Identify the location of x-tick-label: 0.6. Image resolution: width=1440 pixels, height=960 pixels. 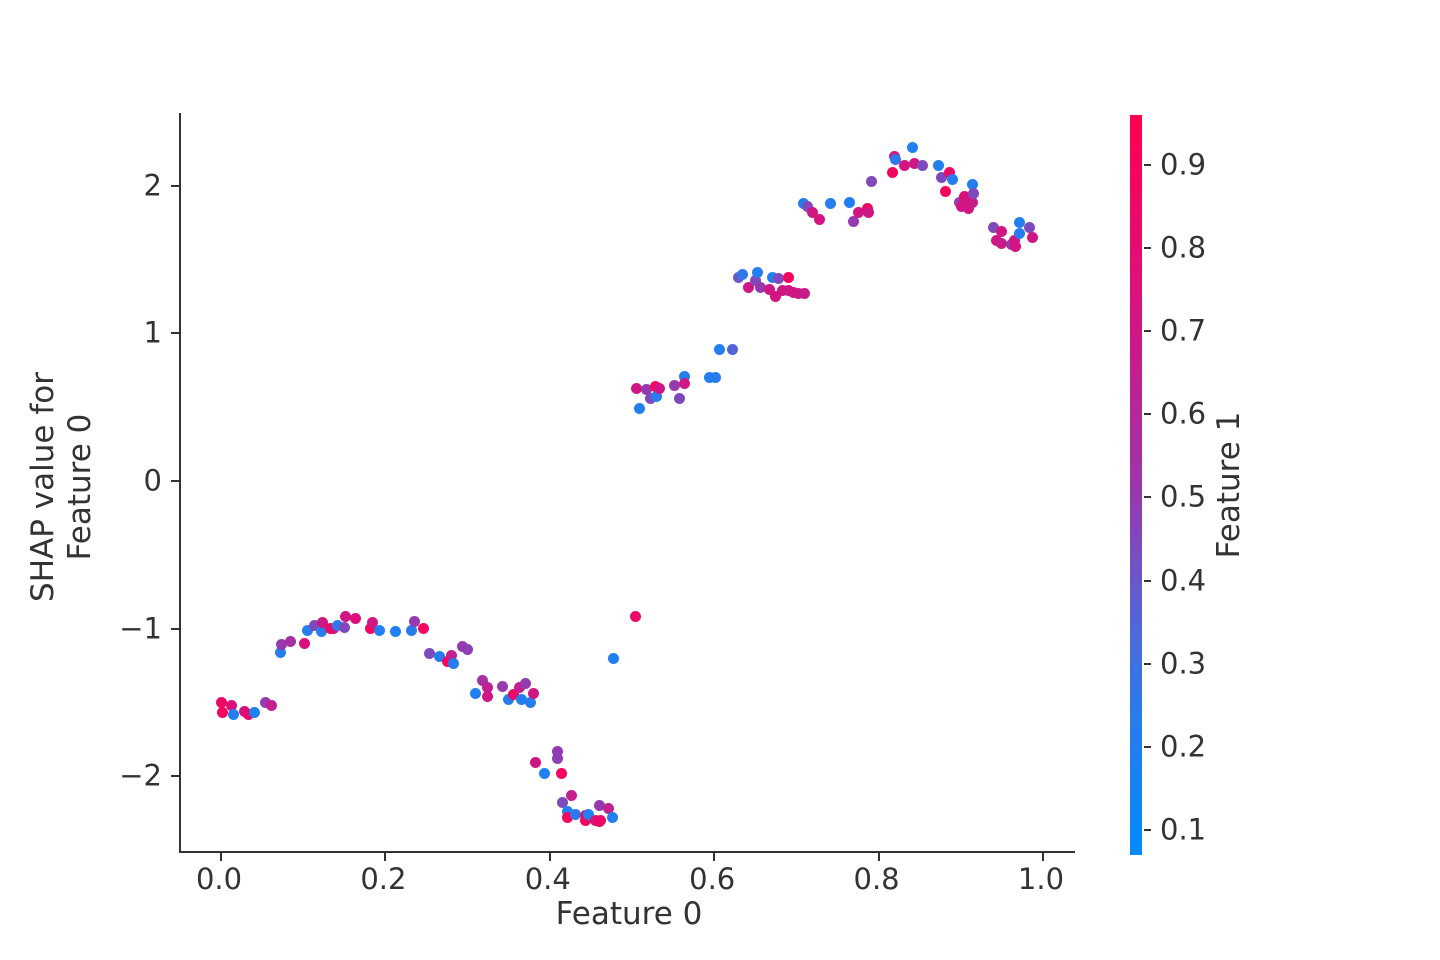
(712, 879).